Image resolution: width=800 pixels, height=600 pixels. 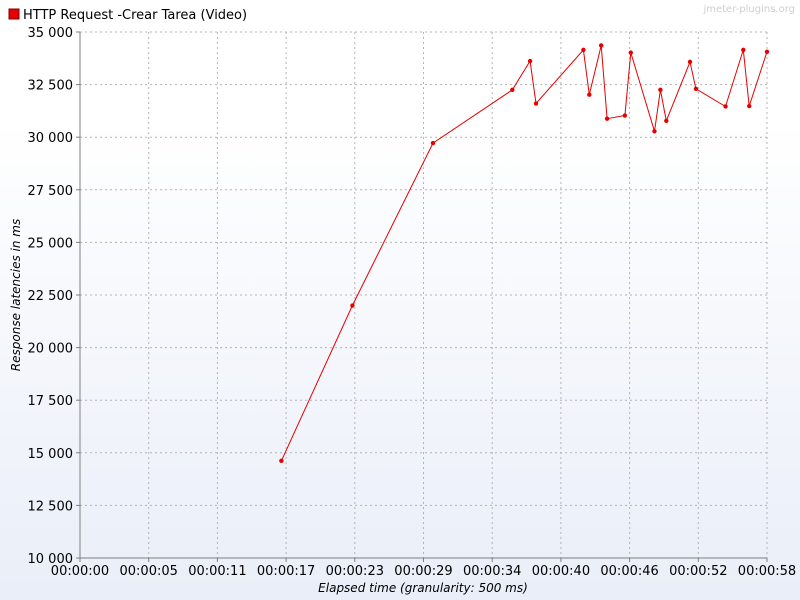 What do you see at coordinates (135, 15) in the screenshot?
I see `legend-label: HTTP Request -Crear Tarea (Video)` at bounding box center [135, 15].